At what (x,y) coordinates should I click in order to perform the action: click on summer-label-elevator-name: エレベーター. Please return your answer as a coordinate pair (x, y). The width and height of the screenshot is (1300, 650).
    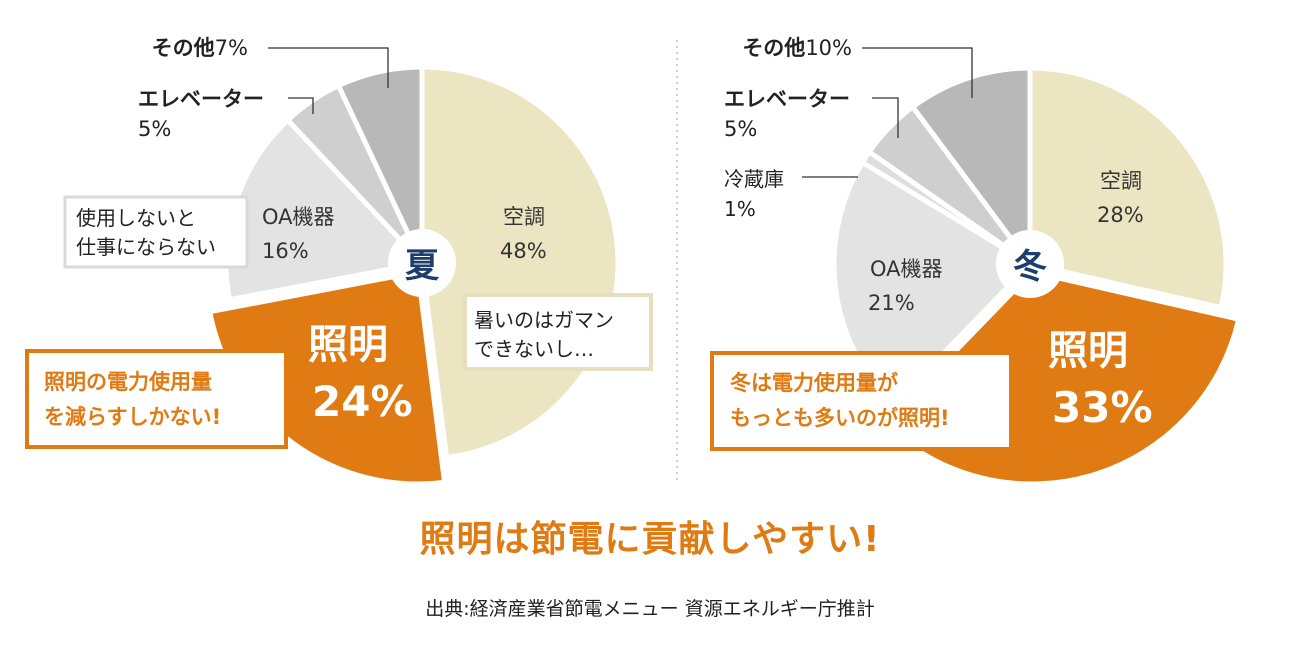
    Looking at the image, I should click on (201, 99).